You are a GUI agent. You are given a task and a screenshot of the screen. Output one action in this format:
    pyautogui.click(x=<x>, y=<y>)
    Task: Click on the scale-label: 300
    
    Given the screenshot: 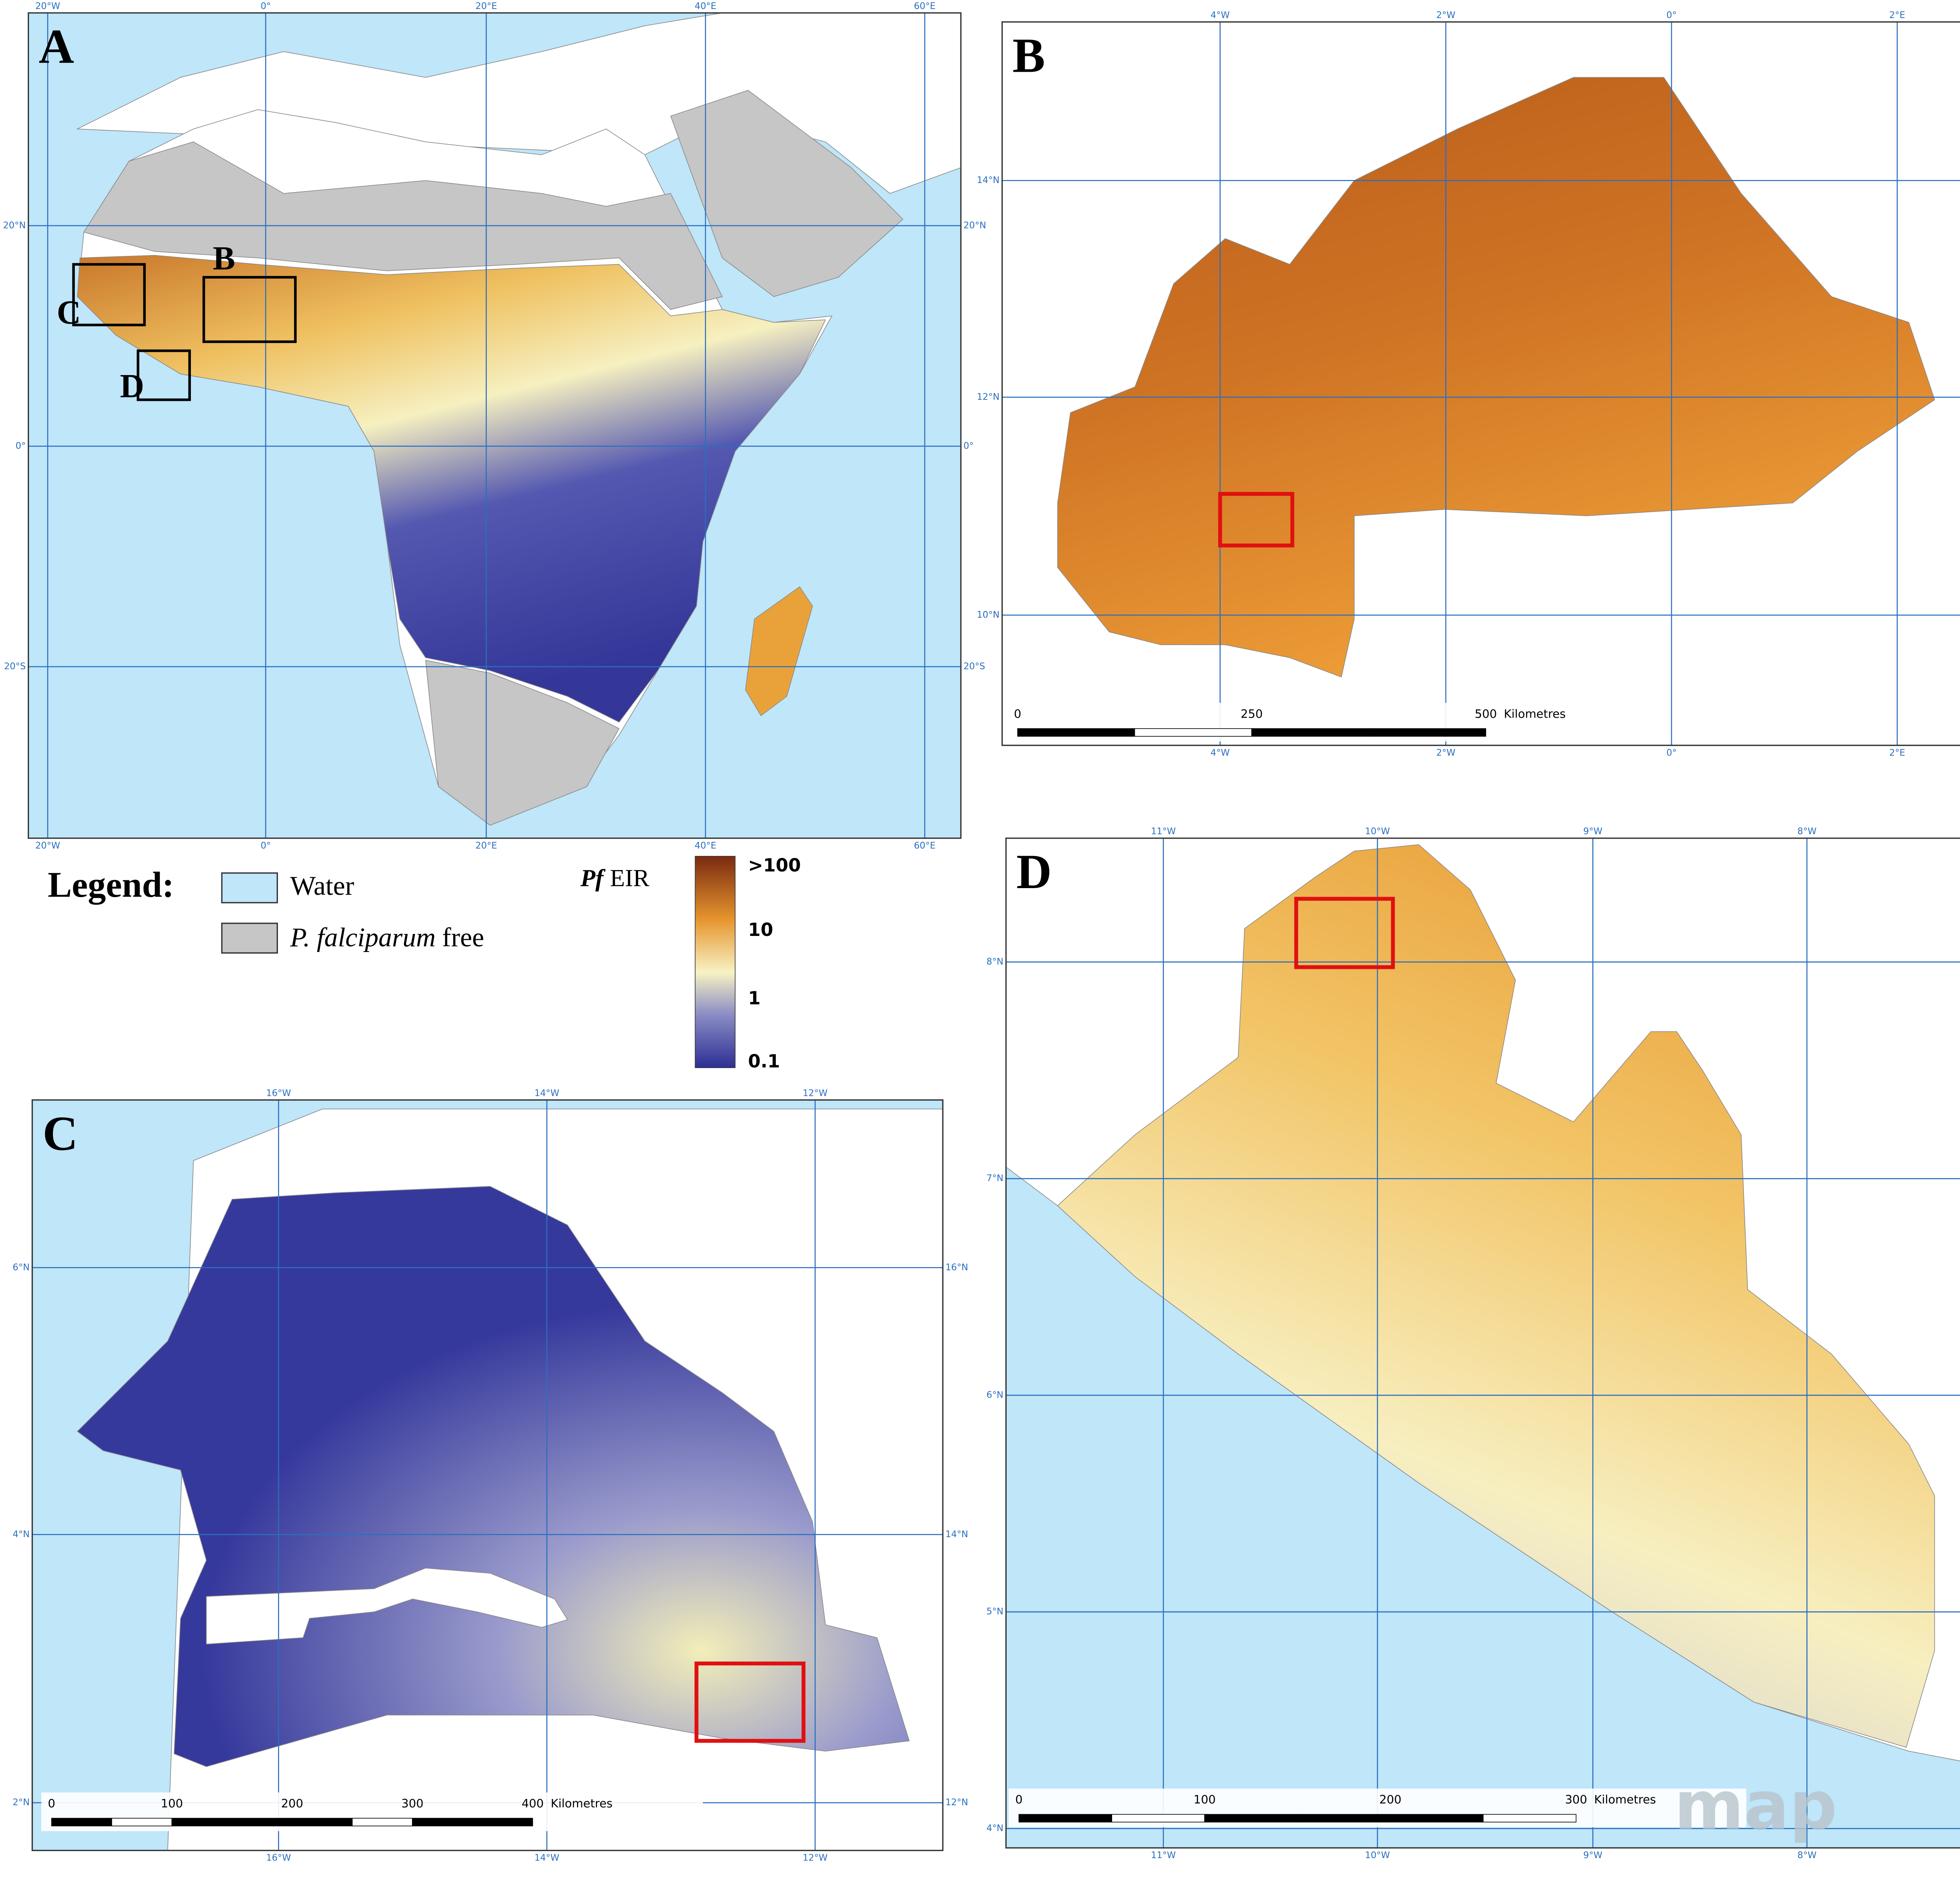 What is the action you would take?
    pyautogui.click(x=413, y=1803)
    